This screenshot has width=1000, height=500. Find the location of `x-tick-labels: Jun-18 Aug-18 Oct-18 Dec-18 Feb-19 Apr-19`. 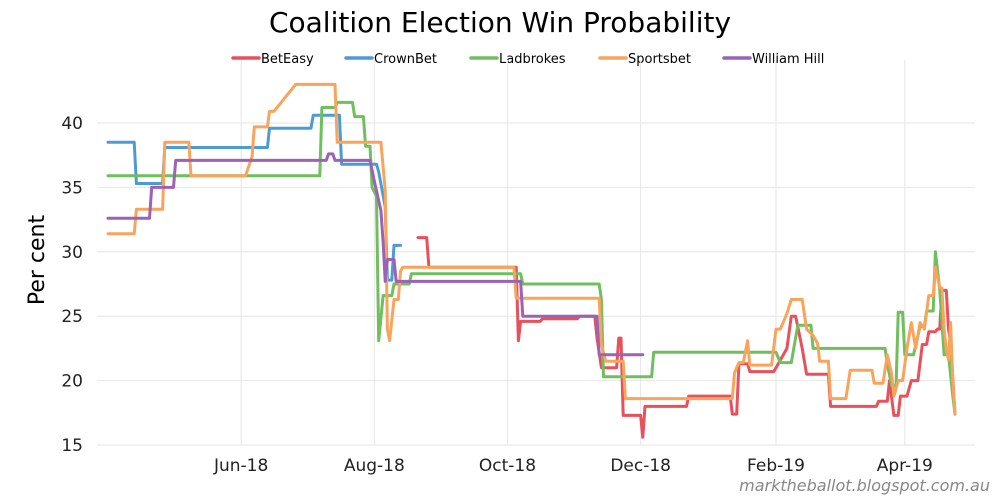

x-tick-labels: Jun-18 Aug-18 Oct-18 Dec-18 Feb-19 Apr-19 is located at coordinates (573, 466).